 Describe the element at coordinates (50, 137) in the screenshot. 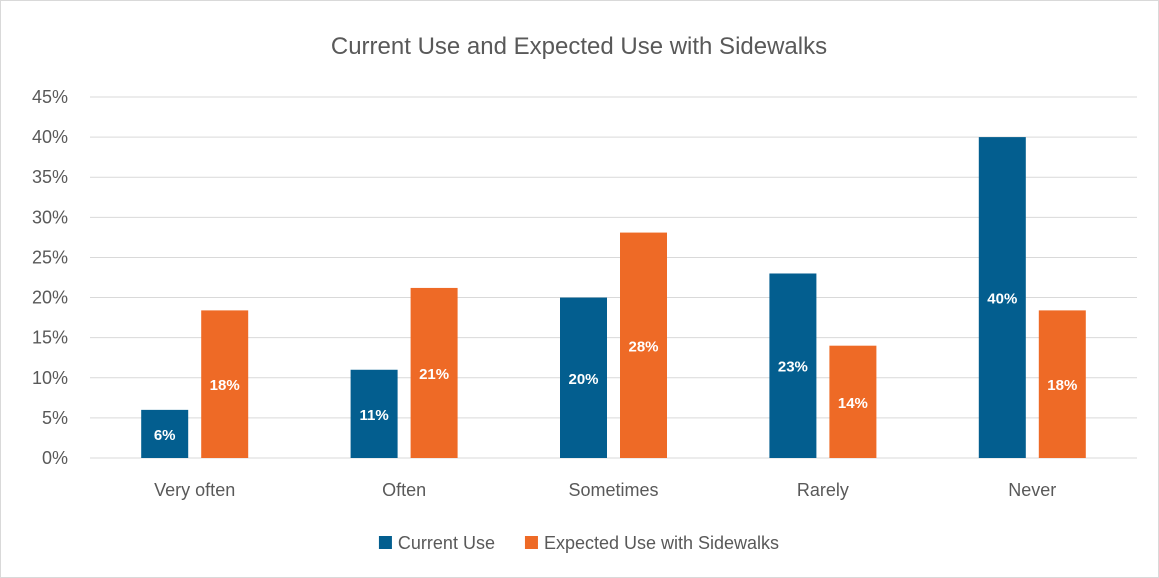

I see `y-tick-label: 40%` at that location.